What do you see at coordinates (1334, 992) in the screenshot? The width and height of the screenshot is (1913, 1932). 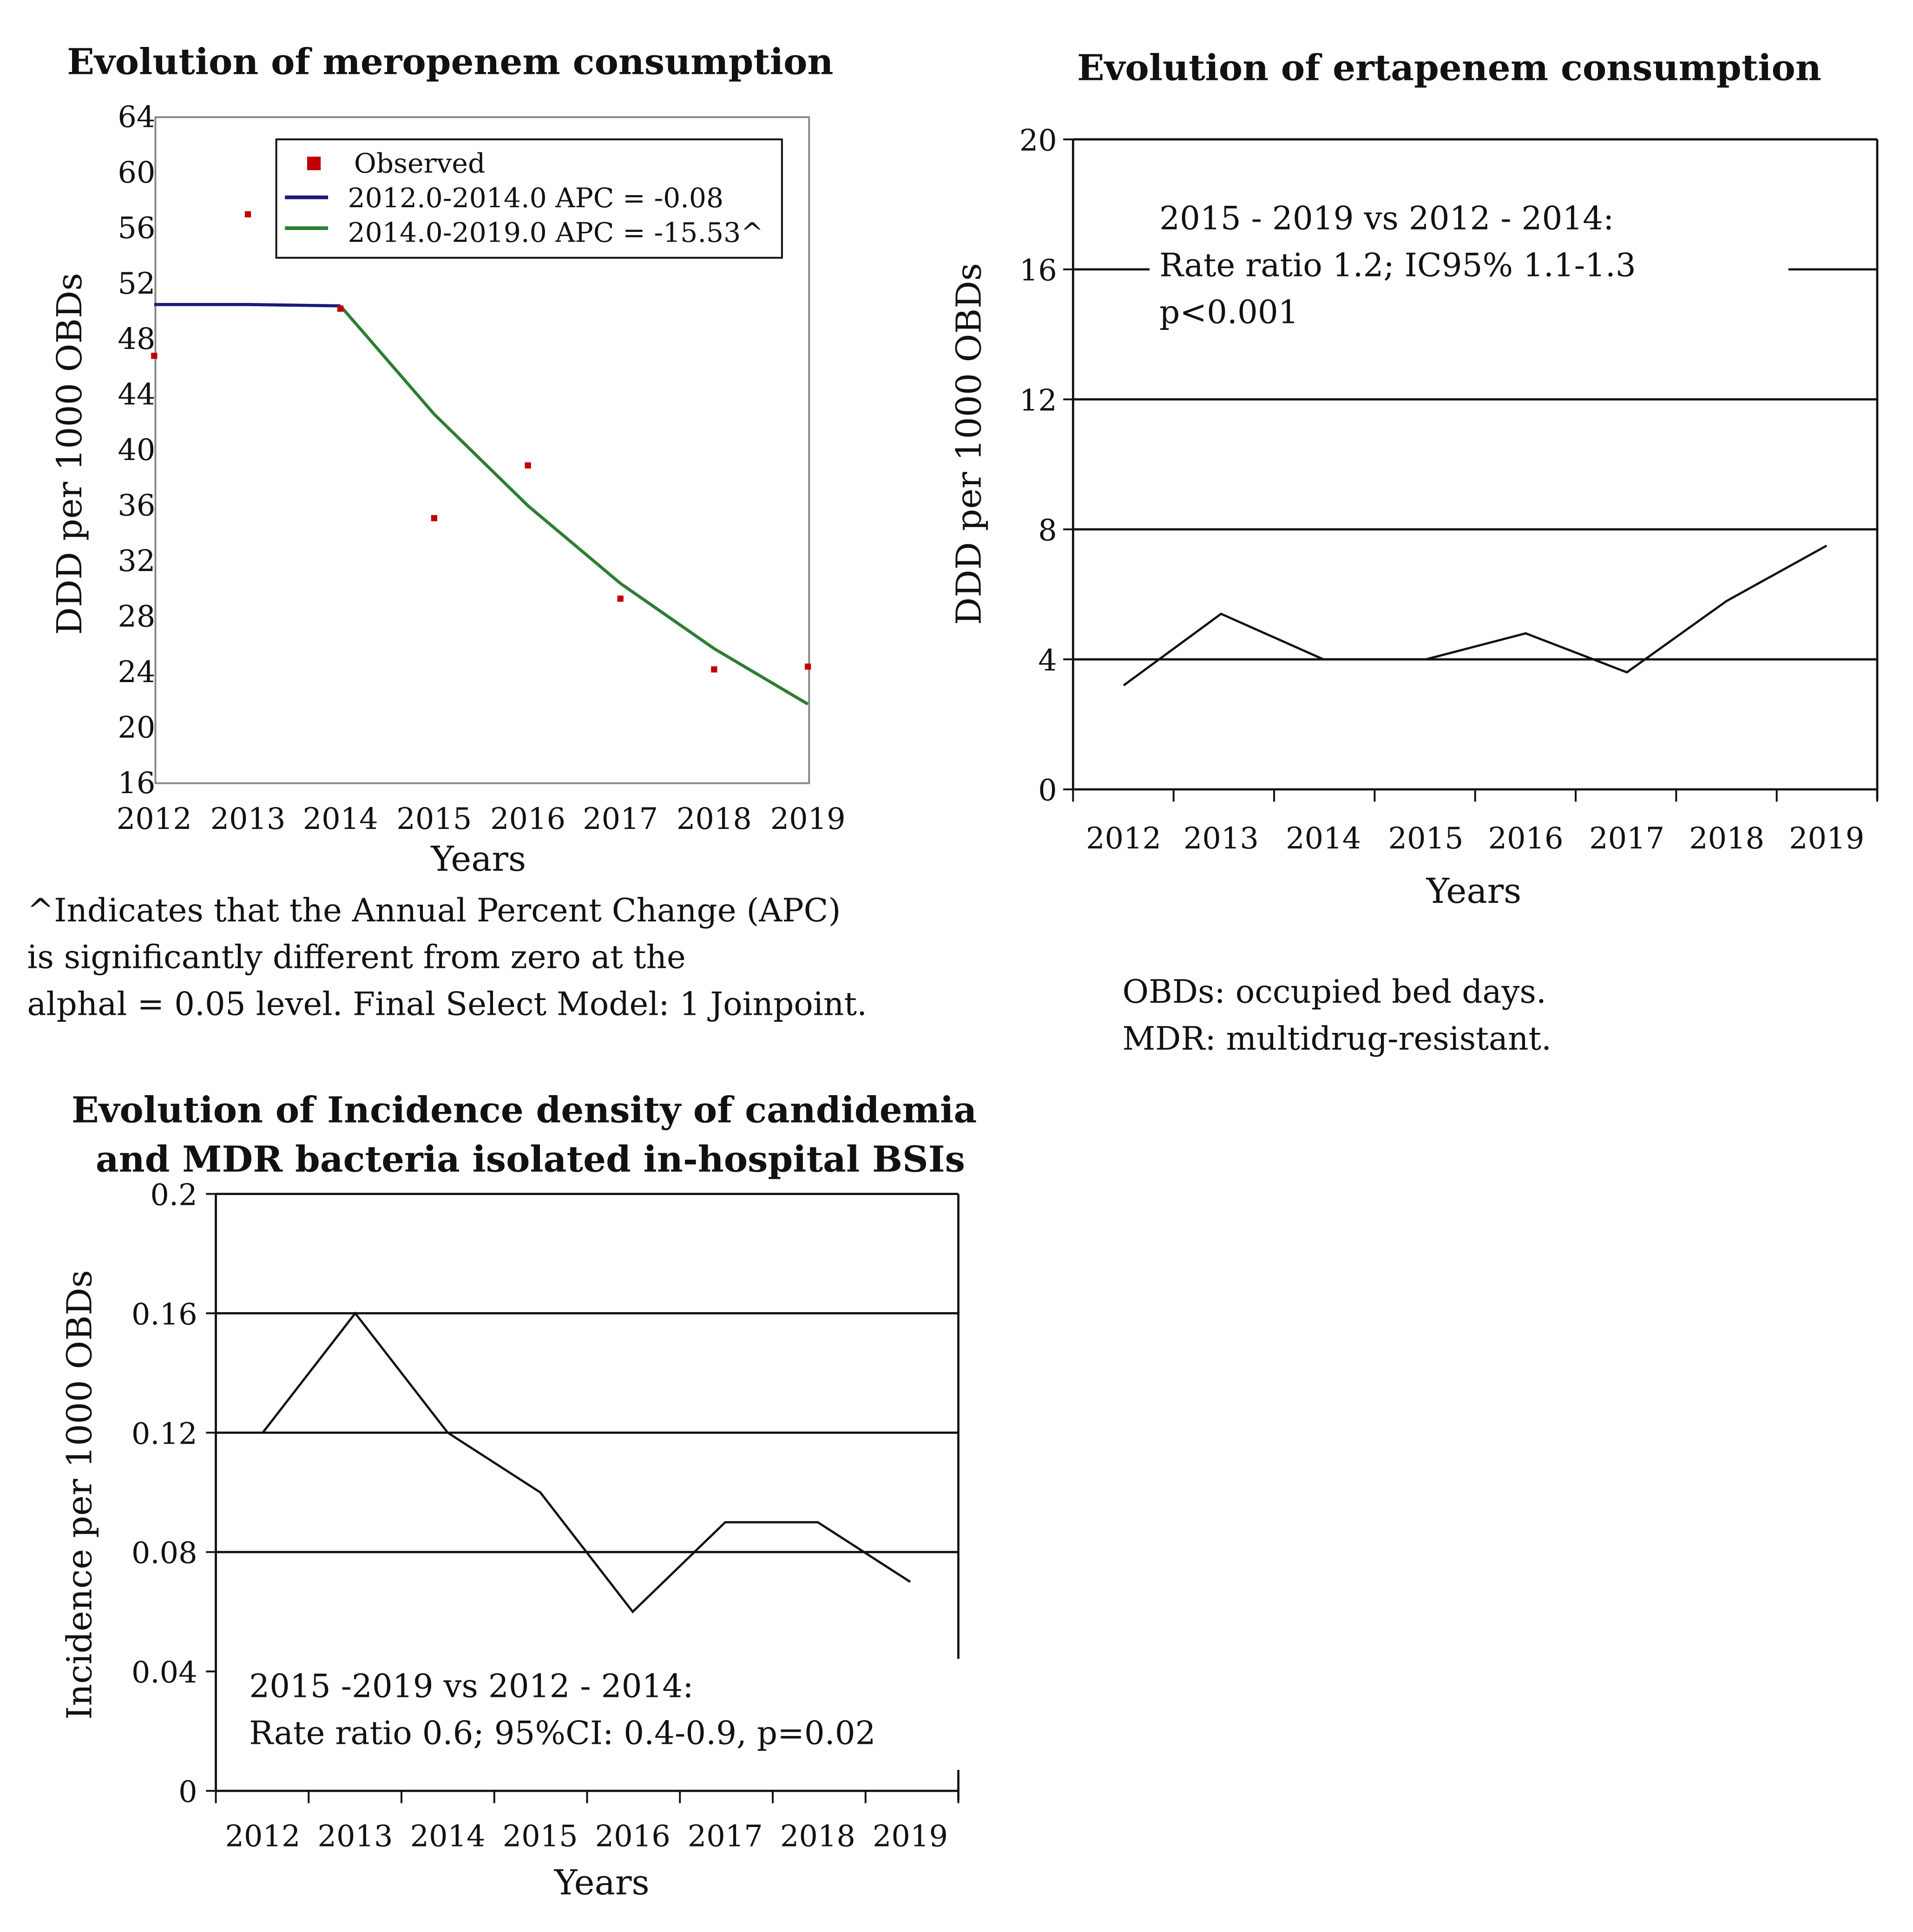 I see `abbreviation-obds: OBDs: occupied bed days.` at bounding box center [1334, 992].